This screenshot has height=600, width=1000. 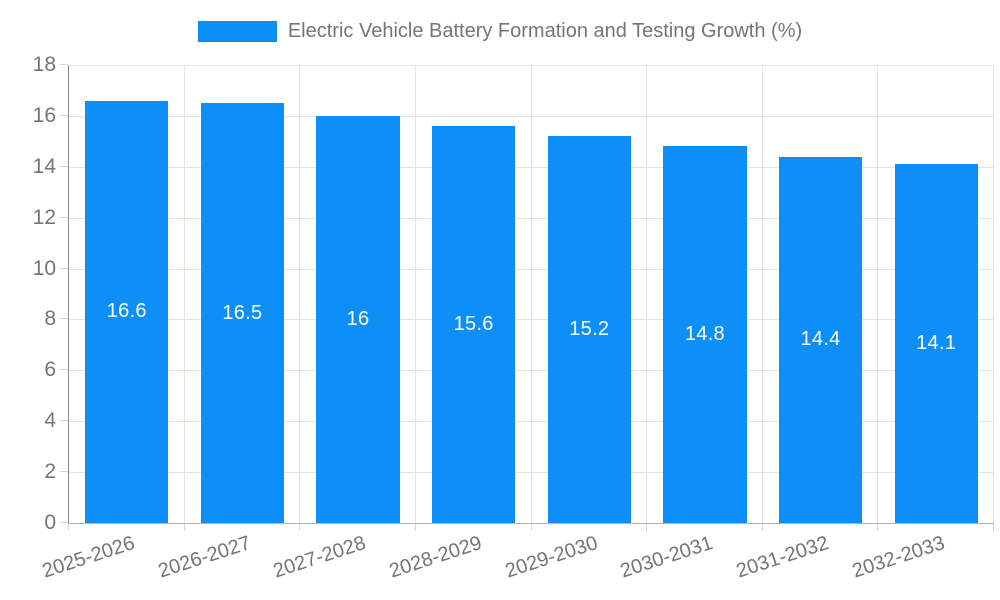 I want to click on bar-category-cell: 15.2, so click(x=590, y=294).